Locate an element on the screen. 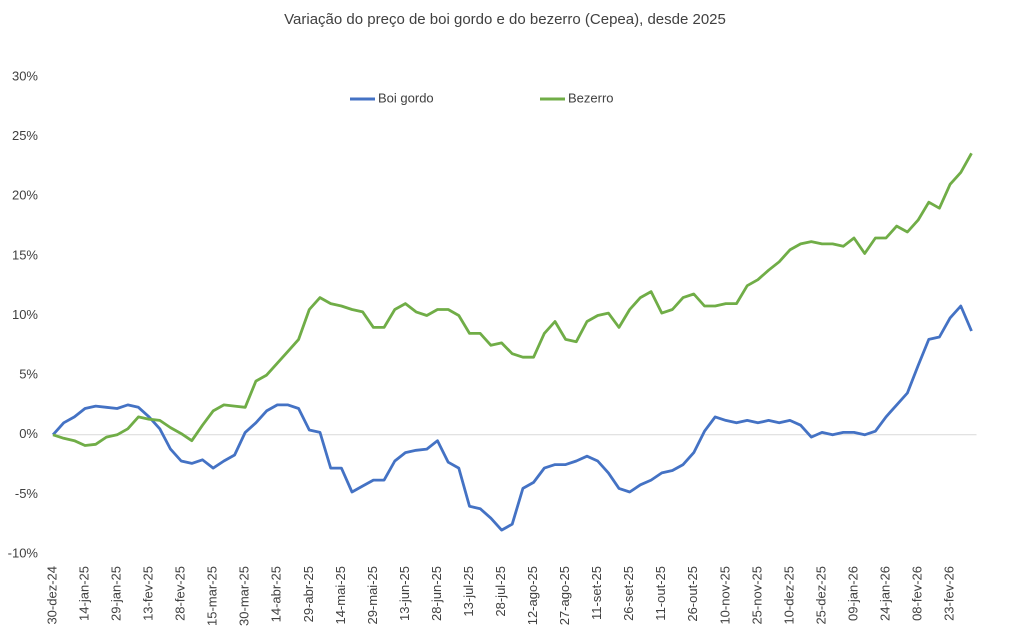 The width and height of the screenshot is (1021, 629). x-tick-label: 29-mai-25 is located at coordinates (372, 595).